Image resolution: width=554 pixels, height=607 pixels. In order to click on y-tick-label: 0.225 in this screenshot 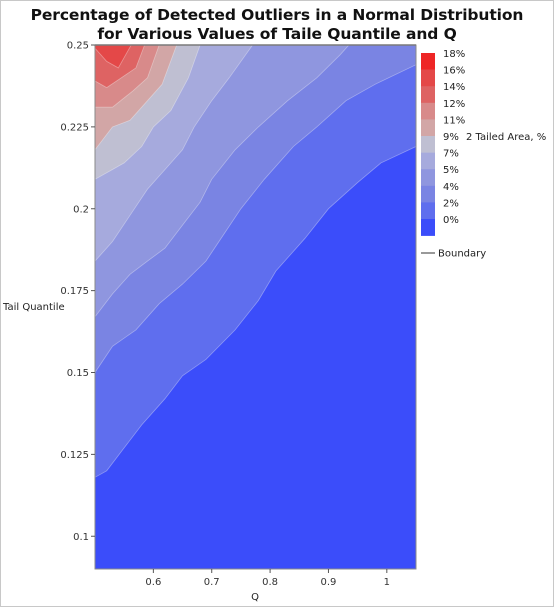, I will do `click(74, 127)`.